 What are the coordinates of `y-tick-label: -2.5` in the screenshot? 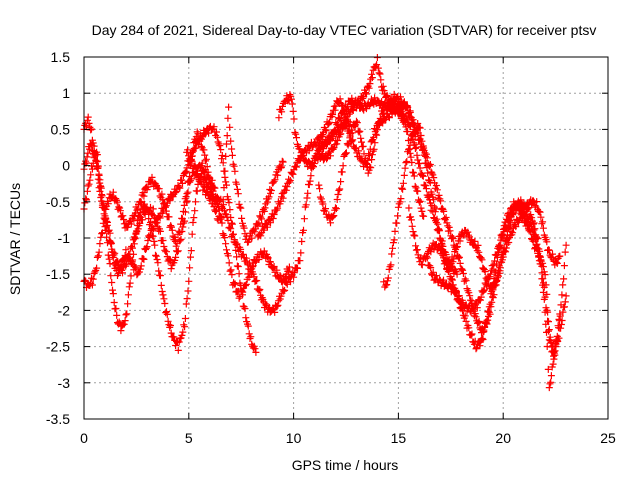 It's located at (58, 347).